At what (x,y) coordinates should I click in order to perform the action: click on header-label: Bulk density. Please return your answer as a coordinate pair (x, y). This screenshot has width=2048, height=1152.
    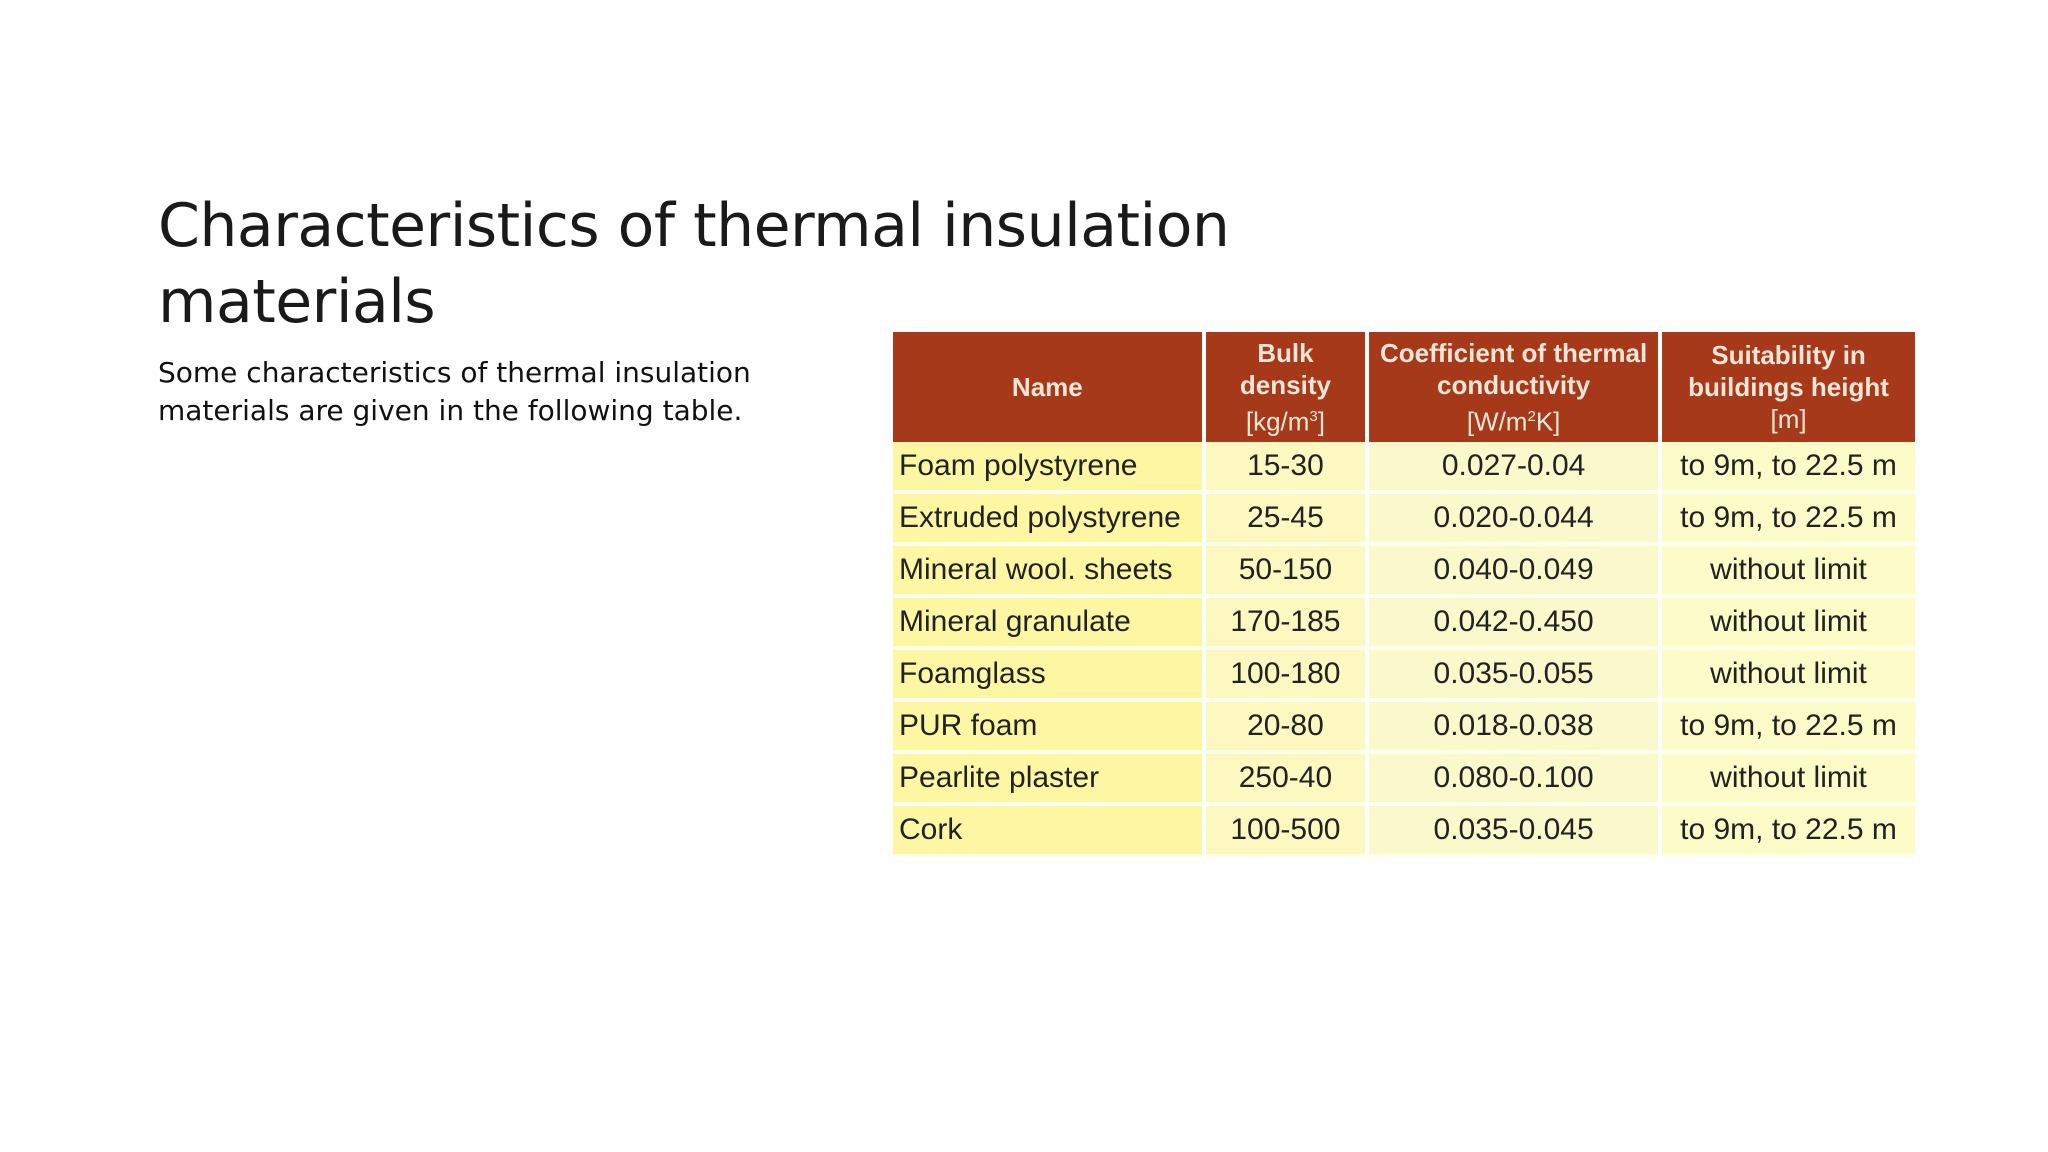
    Looking at the image, I should click on (1285, 368).